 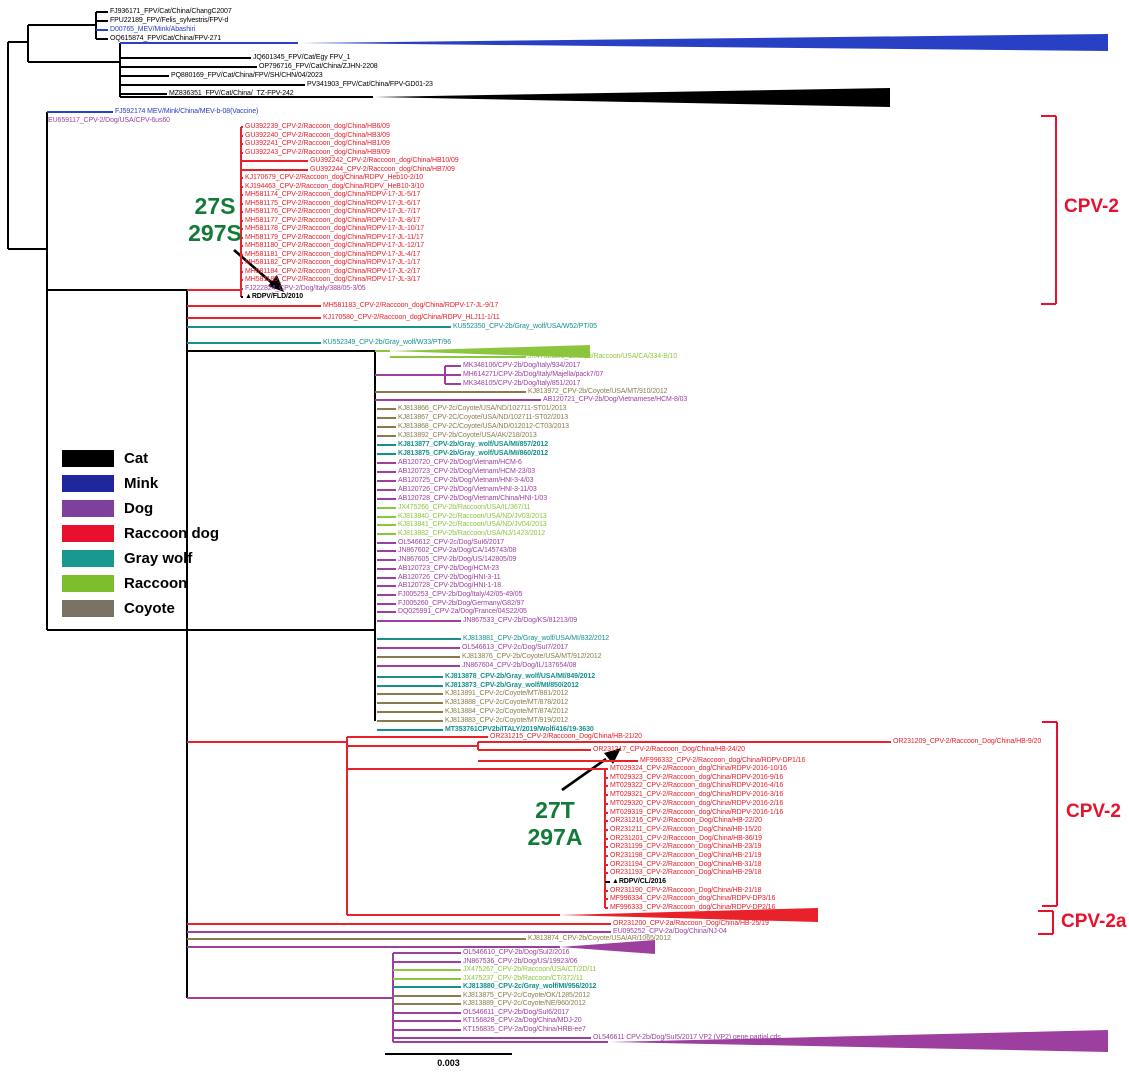 I want to click on taxon-label: KU552349_CPV-2b/Gray_wolf/W33/PT/96, so click(x=387, y=342).